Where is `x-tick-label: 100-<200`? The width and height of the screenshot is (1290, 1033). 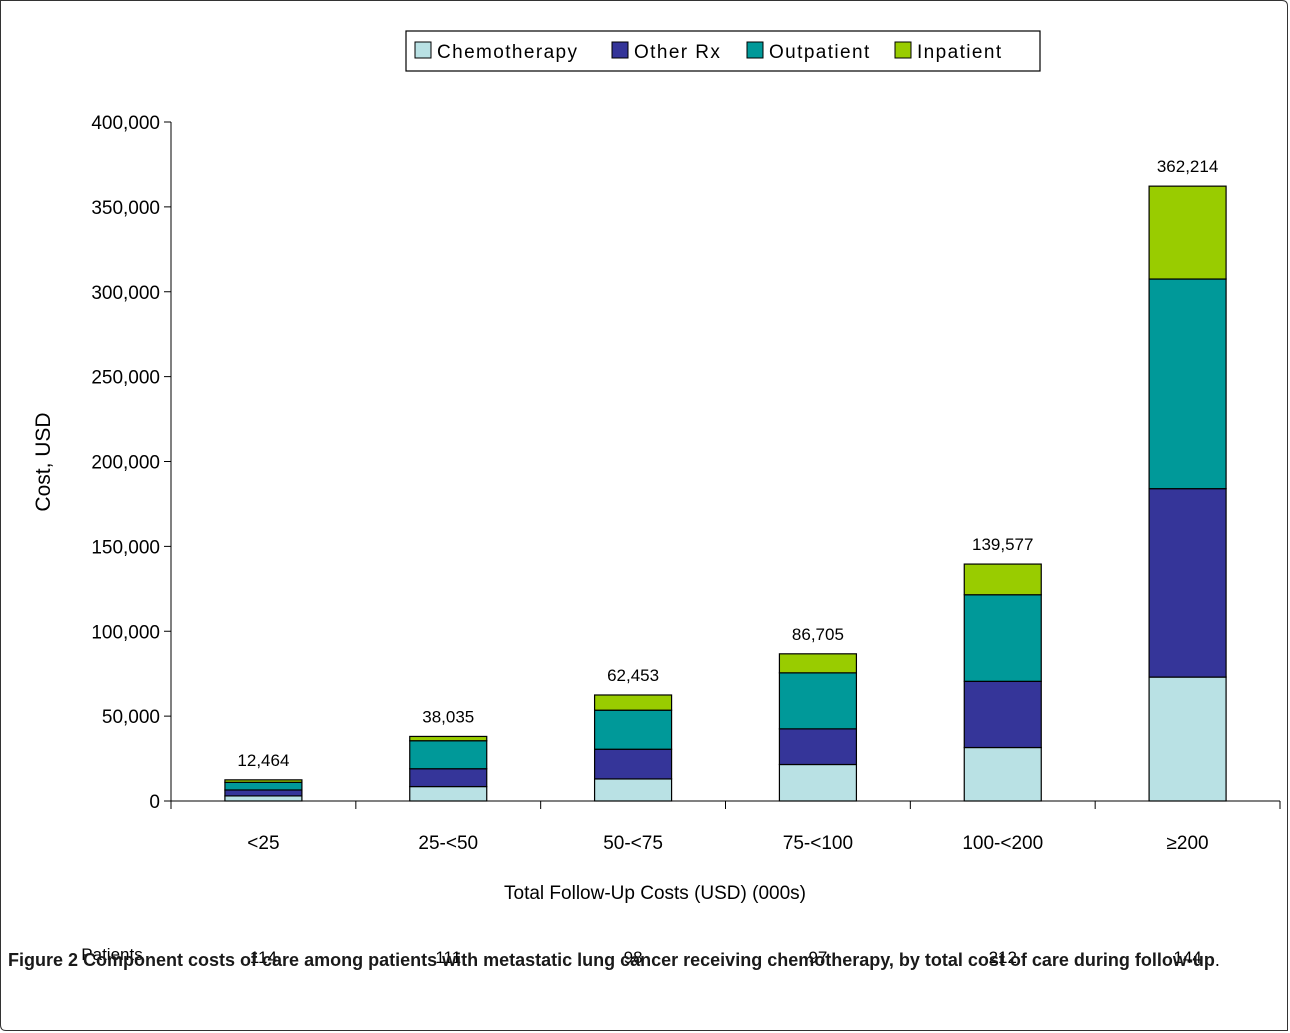 x-tick-label: 100-<200 is located at coordinates (1002, 843).